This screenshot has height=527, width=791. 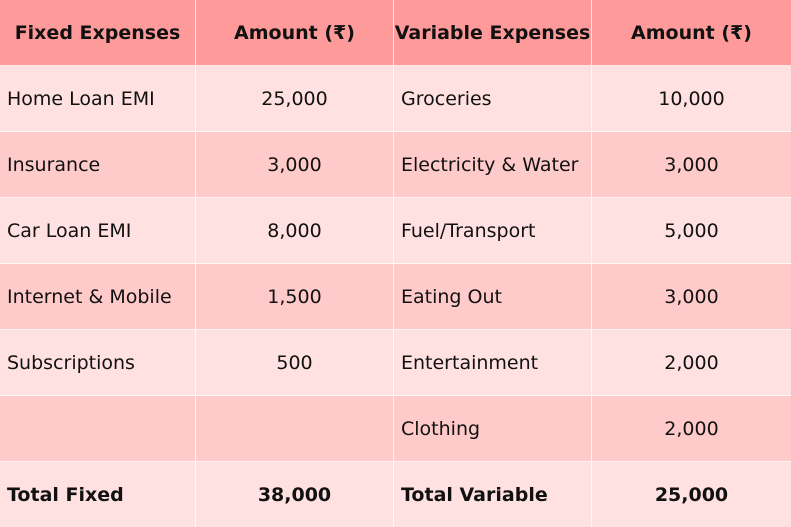 I want to click on fixed-expense-amount: 8,000, so click(x=295, y=231).